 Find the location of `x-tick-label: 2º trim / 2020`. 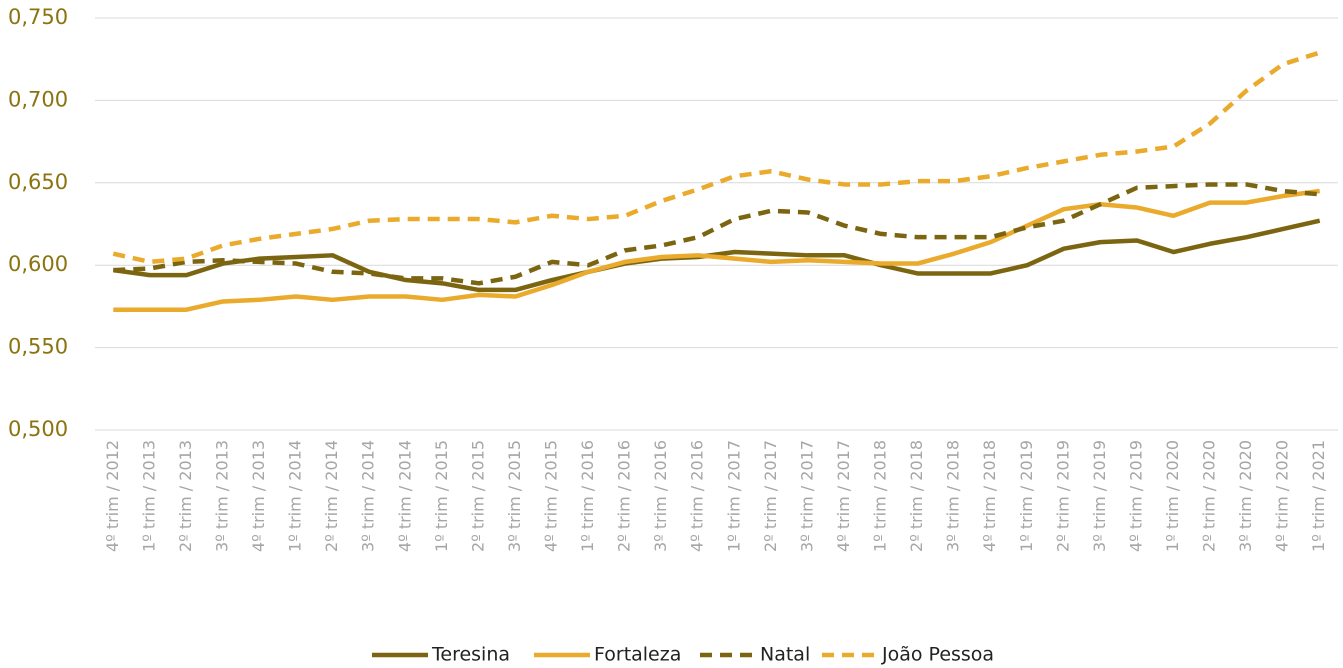

x-tick-label: 2º trim / 2020 is located at coordinates (1209, 496).